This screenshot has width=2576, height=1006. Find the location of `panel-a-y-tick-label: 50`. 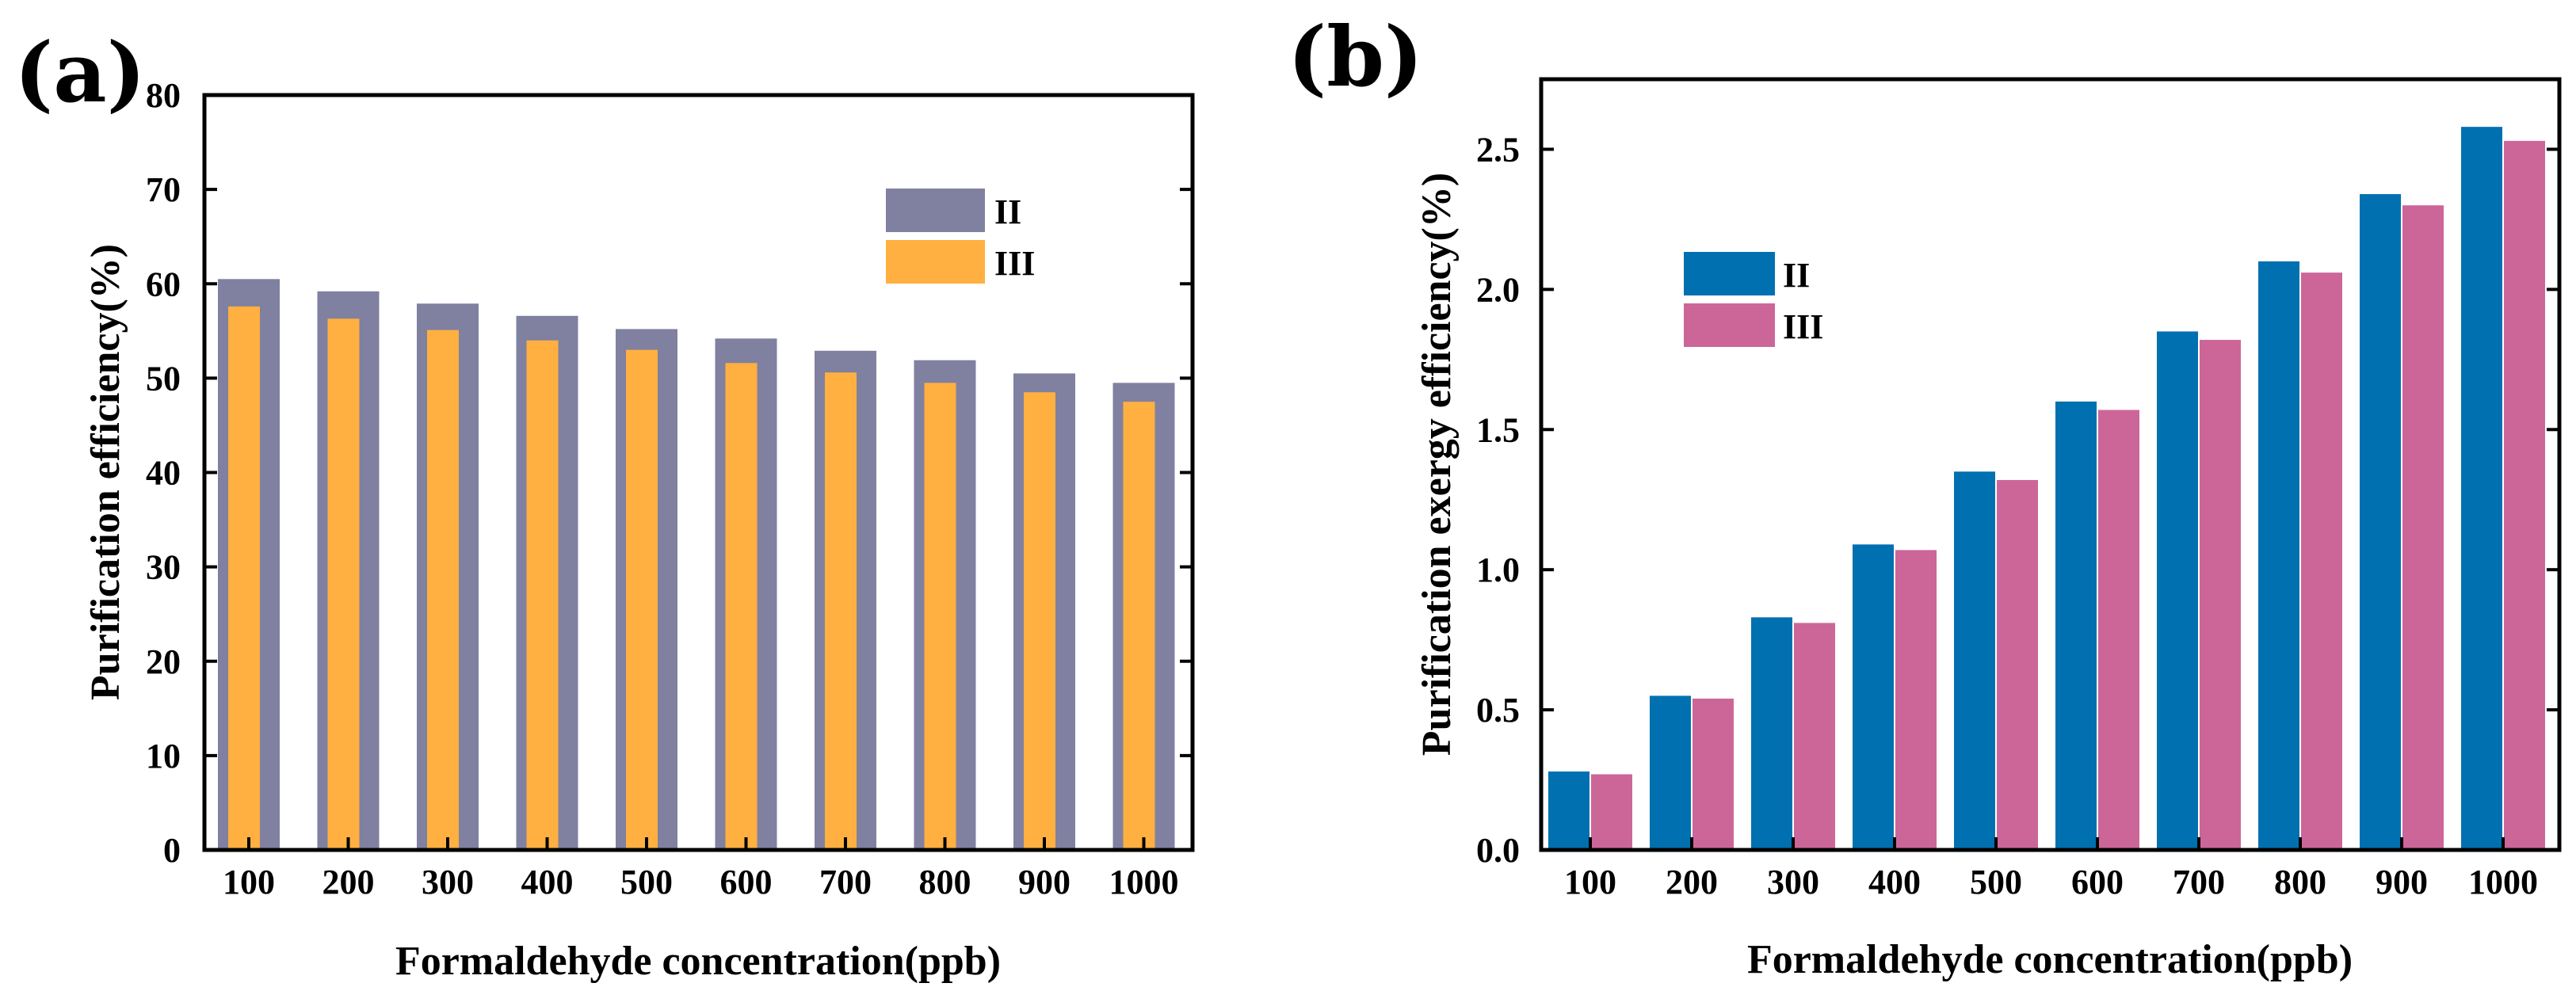

panel-a-y-tick-label: 50 is located at coordinates (163, 378).